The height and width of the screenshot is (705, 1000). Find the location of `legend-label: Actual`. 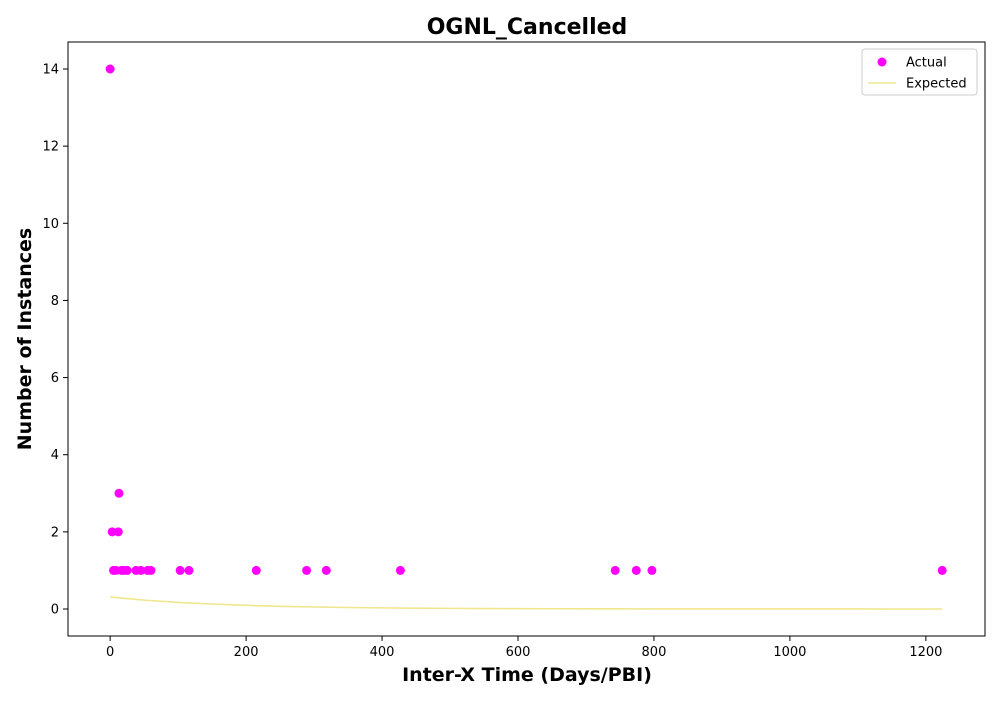

legend-label: Actual is located at coordinates (926, 63).